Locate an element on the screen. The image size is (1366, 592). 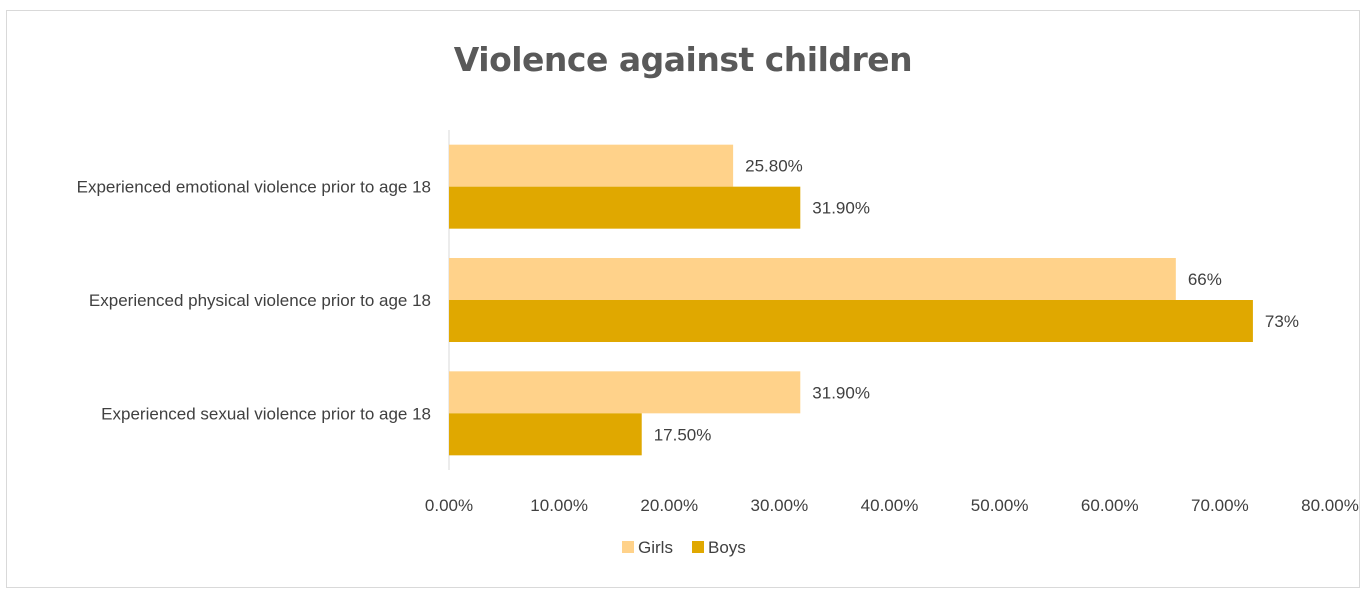
data-label: 25.80% is located at coordinates (774, 166).